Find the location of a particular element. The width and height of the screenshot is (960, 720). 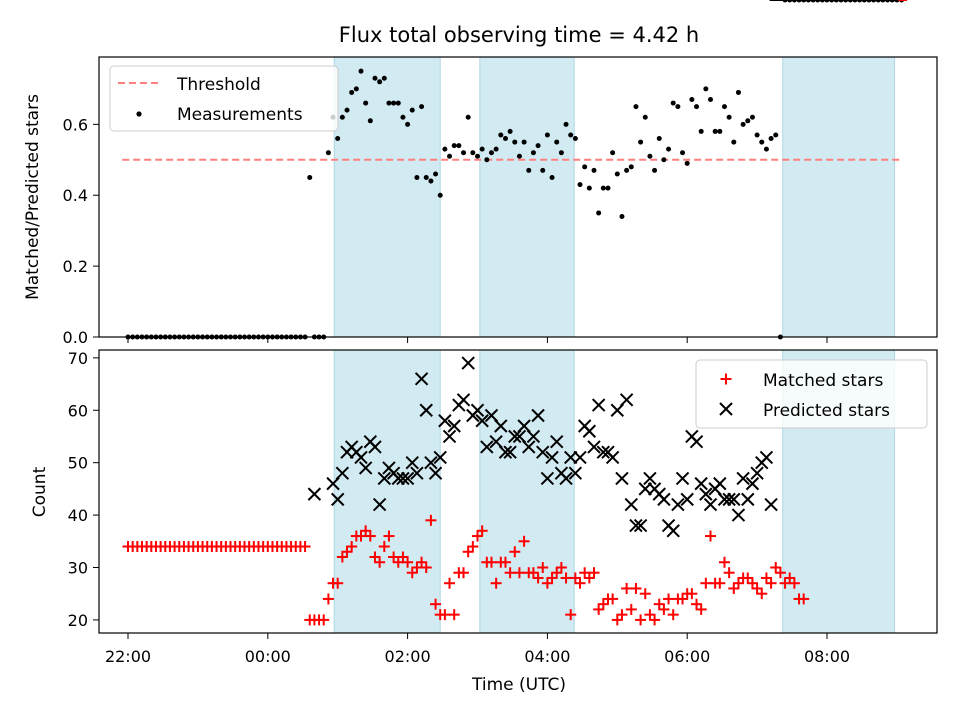

shaded-interval is located at coordinates (527, 491).